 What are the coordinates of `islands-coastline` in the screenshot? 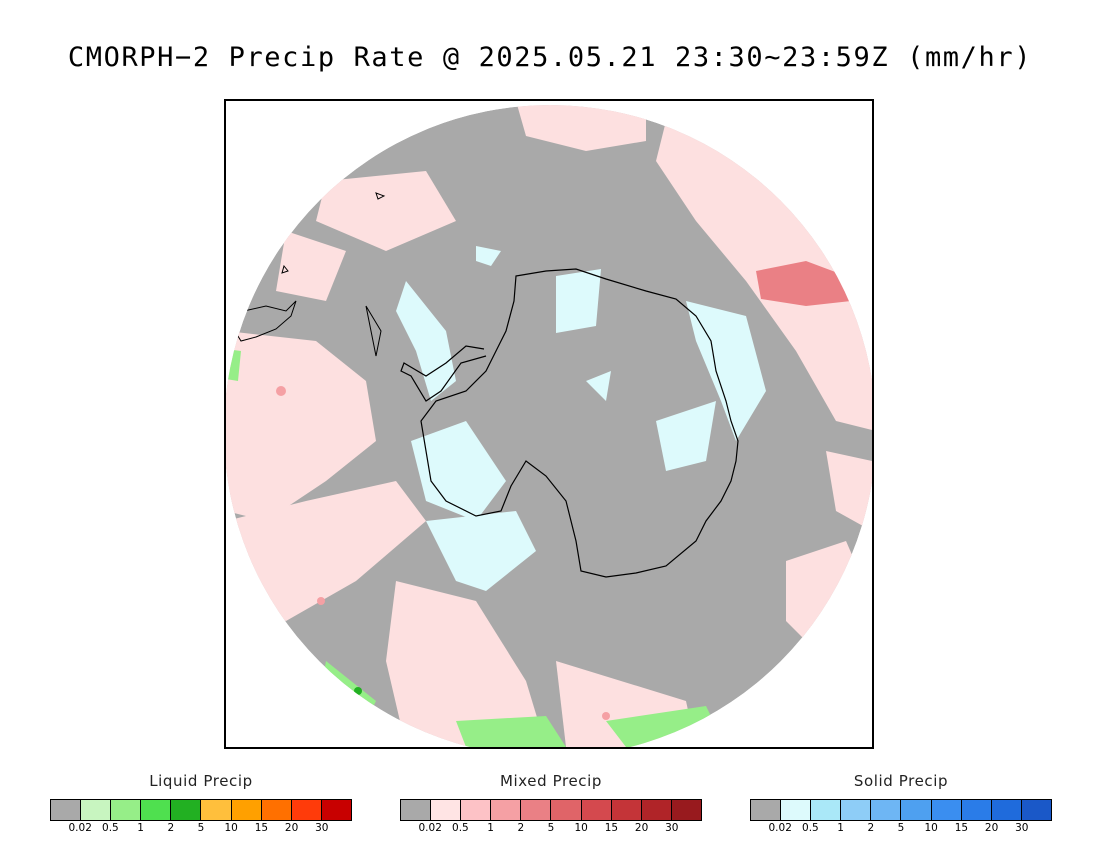 It's located at (333, 274).